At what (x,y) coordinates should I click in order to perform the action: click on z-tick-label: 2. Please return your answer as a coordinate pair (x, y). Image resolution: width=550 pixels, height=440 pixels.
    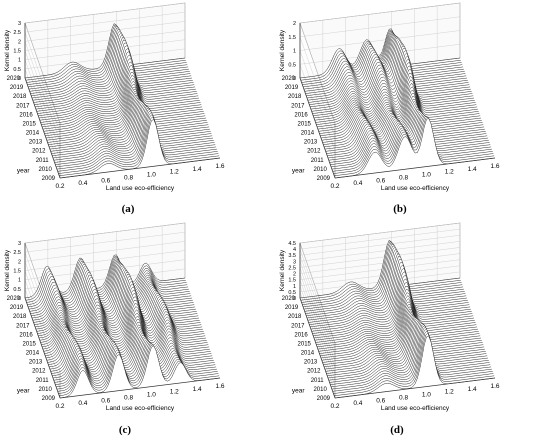
    Looking at the image, I should click on (19, 42).